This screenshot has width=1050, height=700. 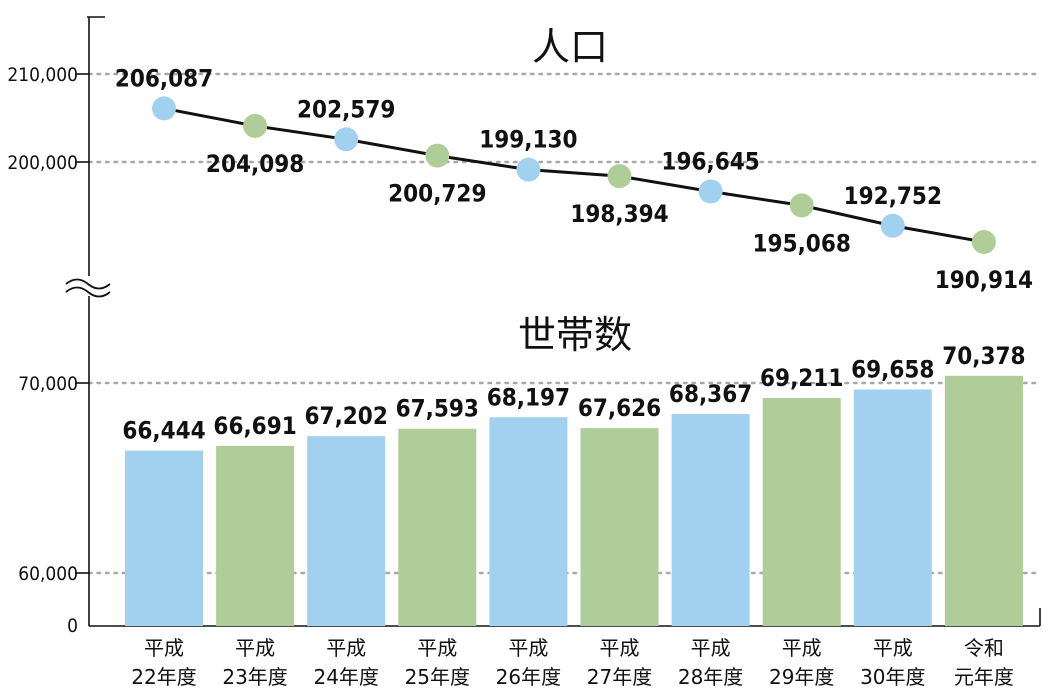 What do you see at coordinates (346, 109) in the screenshot?
I see `population-value-label: 202,579` at bounding box center [346, 109].